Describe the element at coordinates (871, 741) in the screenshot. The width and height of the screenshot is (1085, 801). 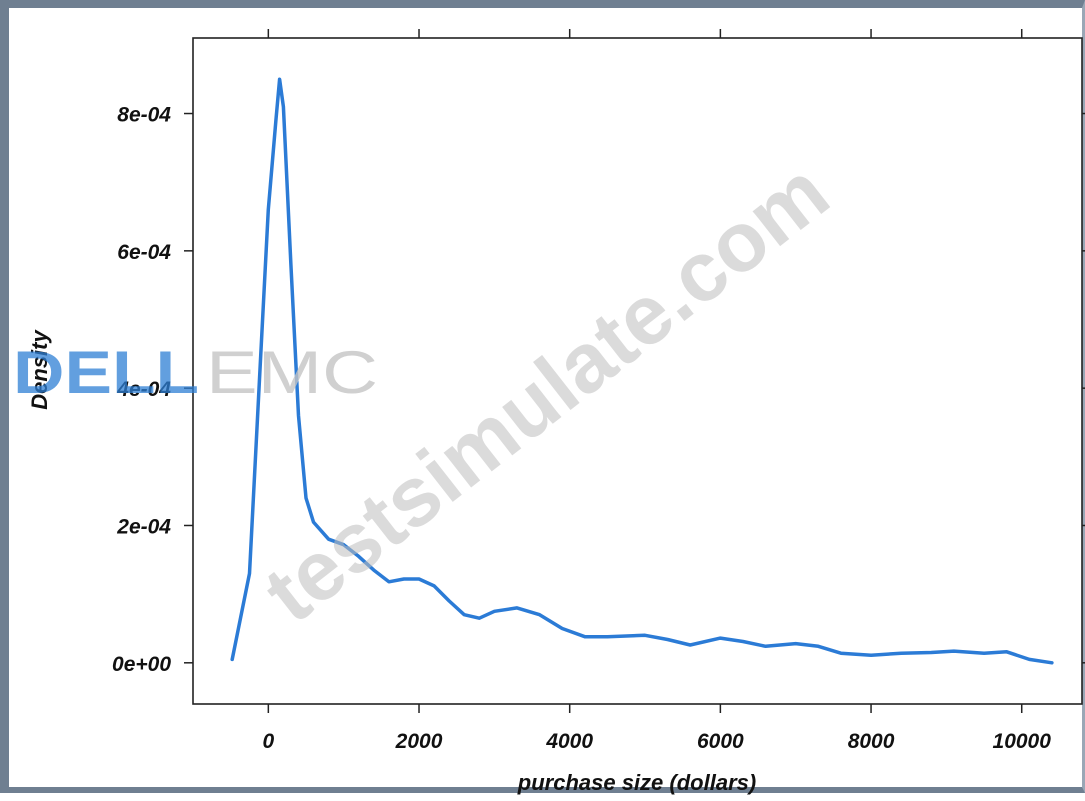
I see `x-tick-label: 8000` at that location.